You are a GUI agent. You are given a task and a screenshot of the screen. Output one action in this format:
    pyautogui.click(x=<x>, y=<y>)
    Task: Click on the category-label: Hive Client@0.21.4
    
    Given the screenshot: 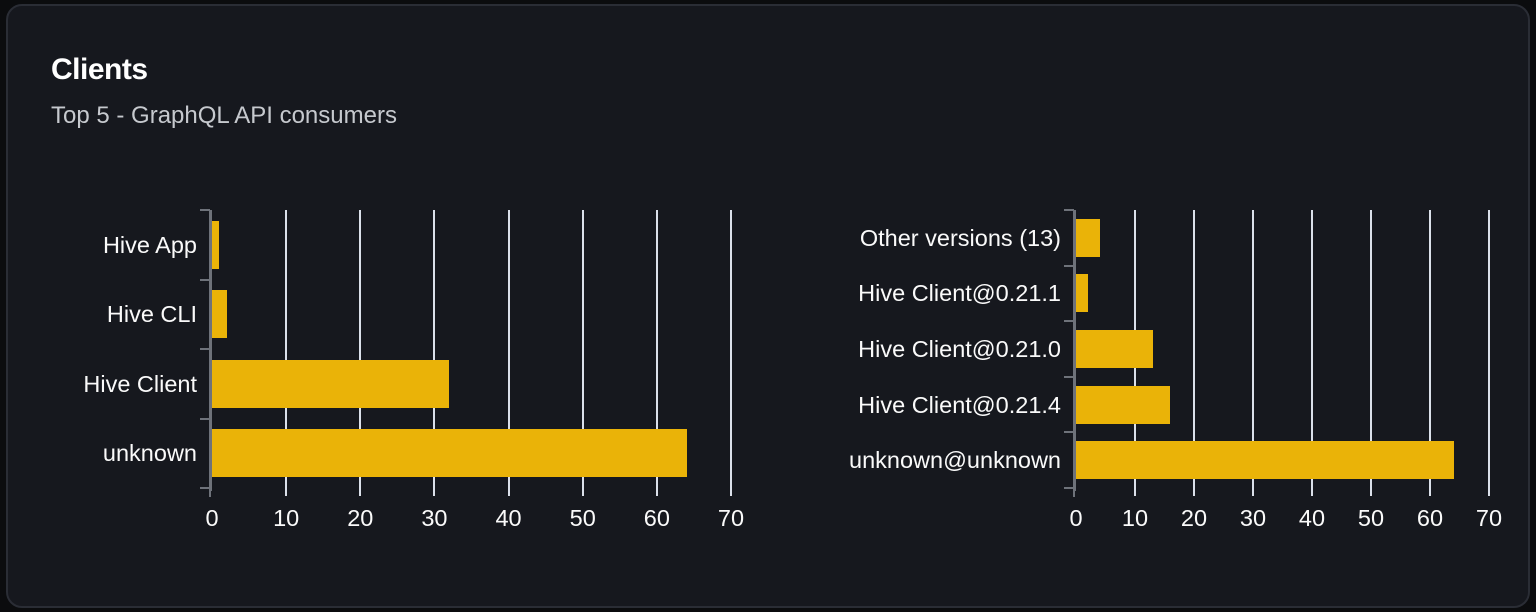 What is the action you would take?
    pyautogui.click(x=959, y=404)
    